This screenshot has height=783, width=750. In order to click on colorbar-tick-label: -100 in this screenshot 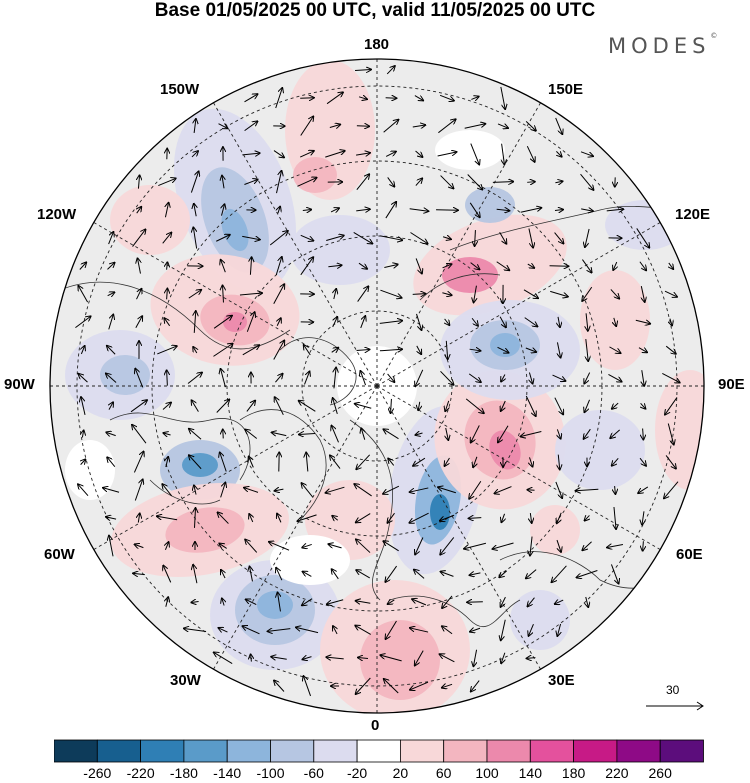, I will do `click(270, 773)`.